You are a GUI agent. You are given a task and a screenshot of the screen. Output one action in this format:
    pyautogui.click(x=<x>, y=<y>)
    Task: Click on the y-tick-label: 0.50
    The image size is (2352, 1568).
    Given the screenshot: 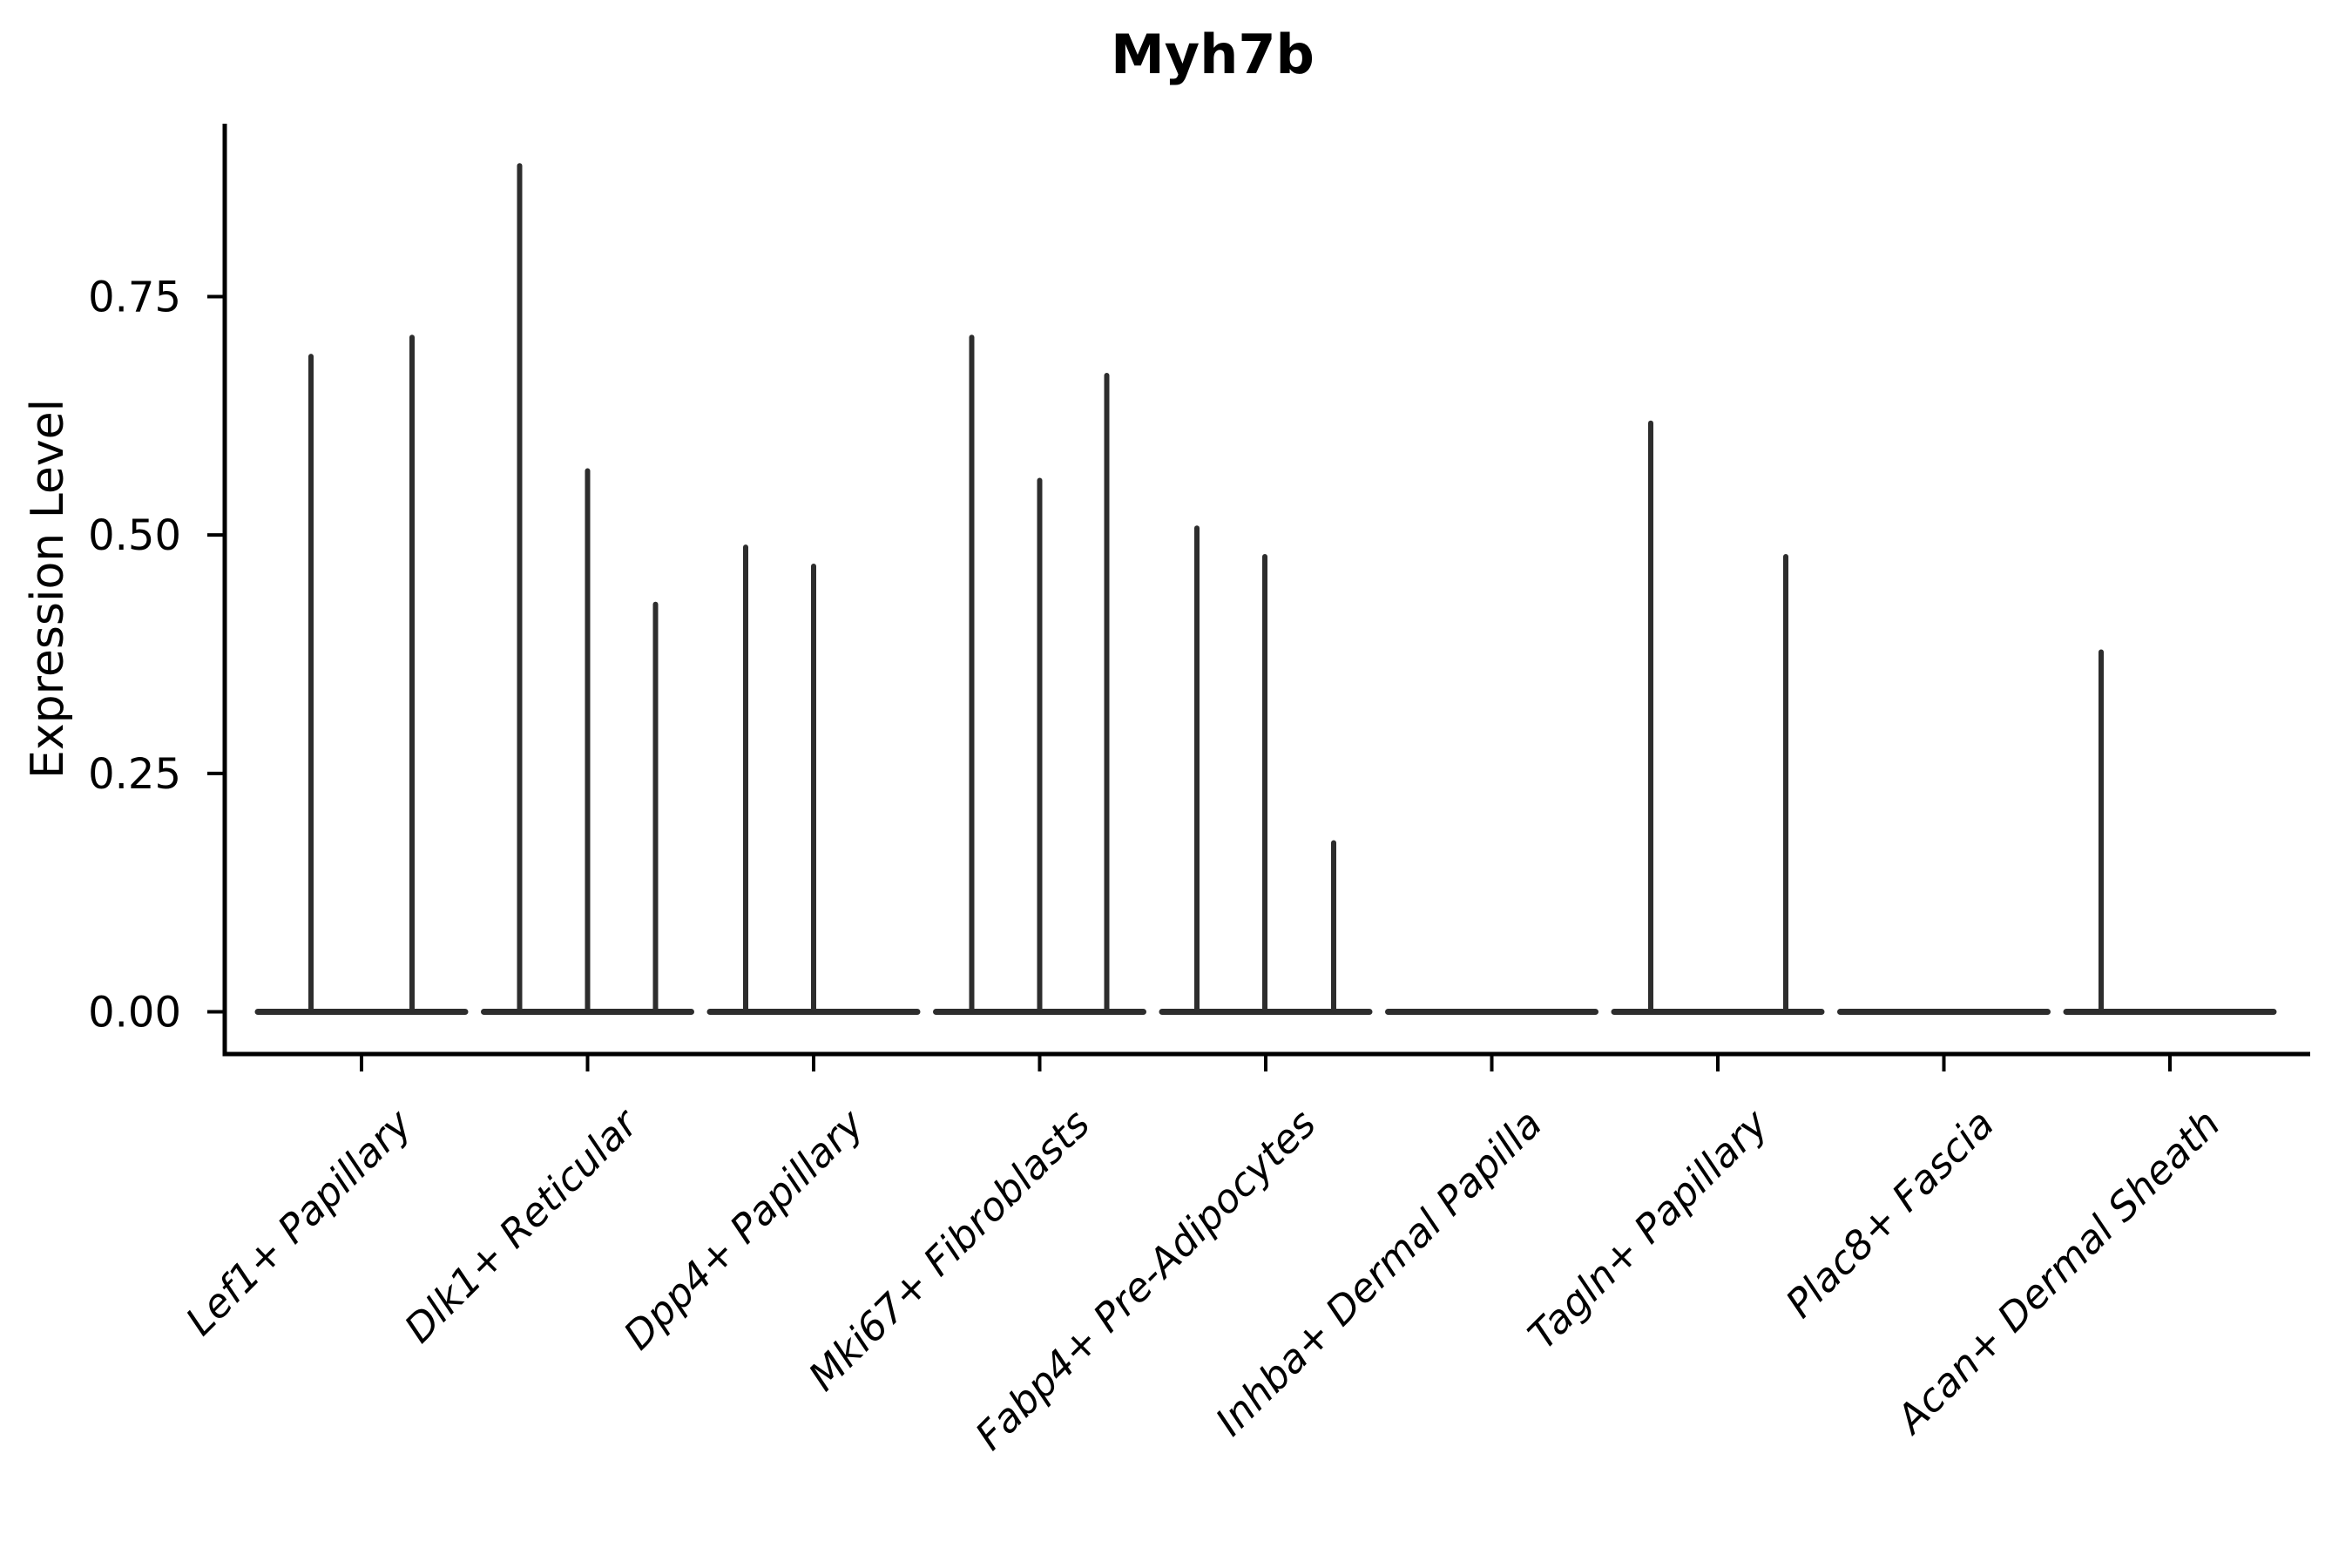 What is the action you would take?
    pyautogui.click(x=134, y=535)
    